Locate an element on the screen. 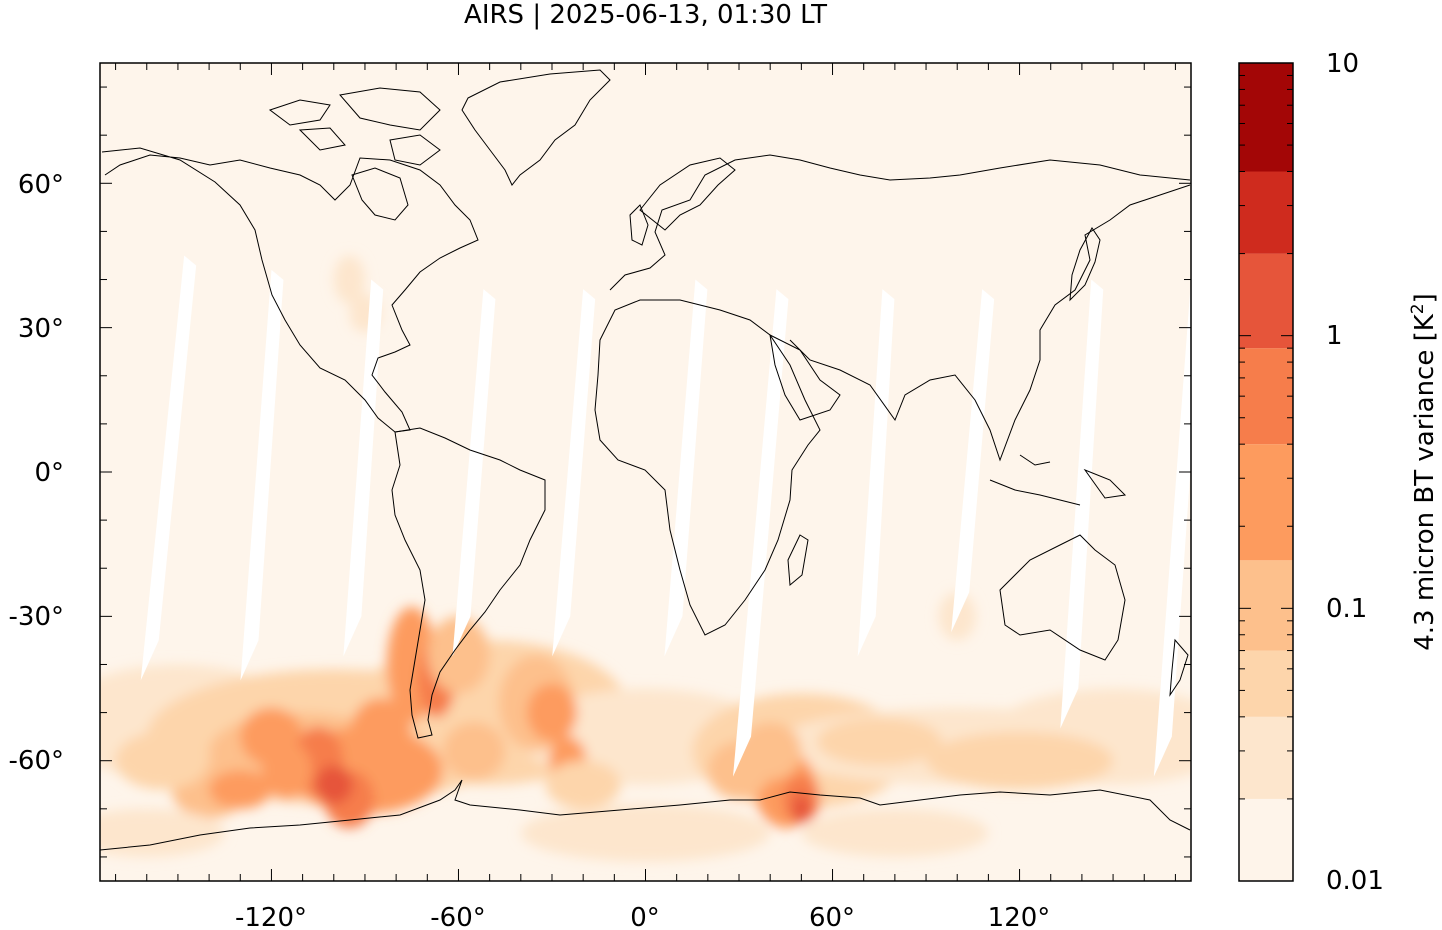 This screenshot has height=930, width=1442. coastline-arabia is located at coordinates (805, 377).